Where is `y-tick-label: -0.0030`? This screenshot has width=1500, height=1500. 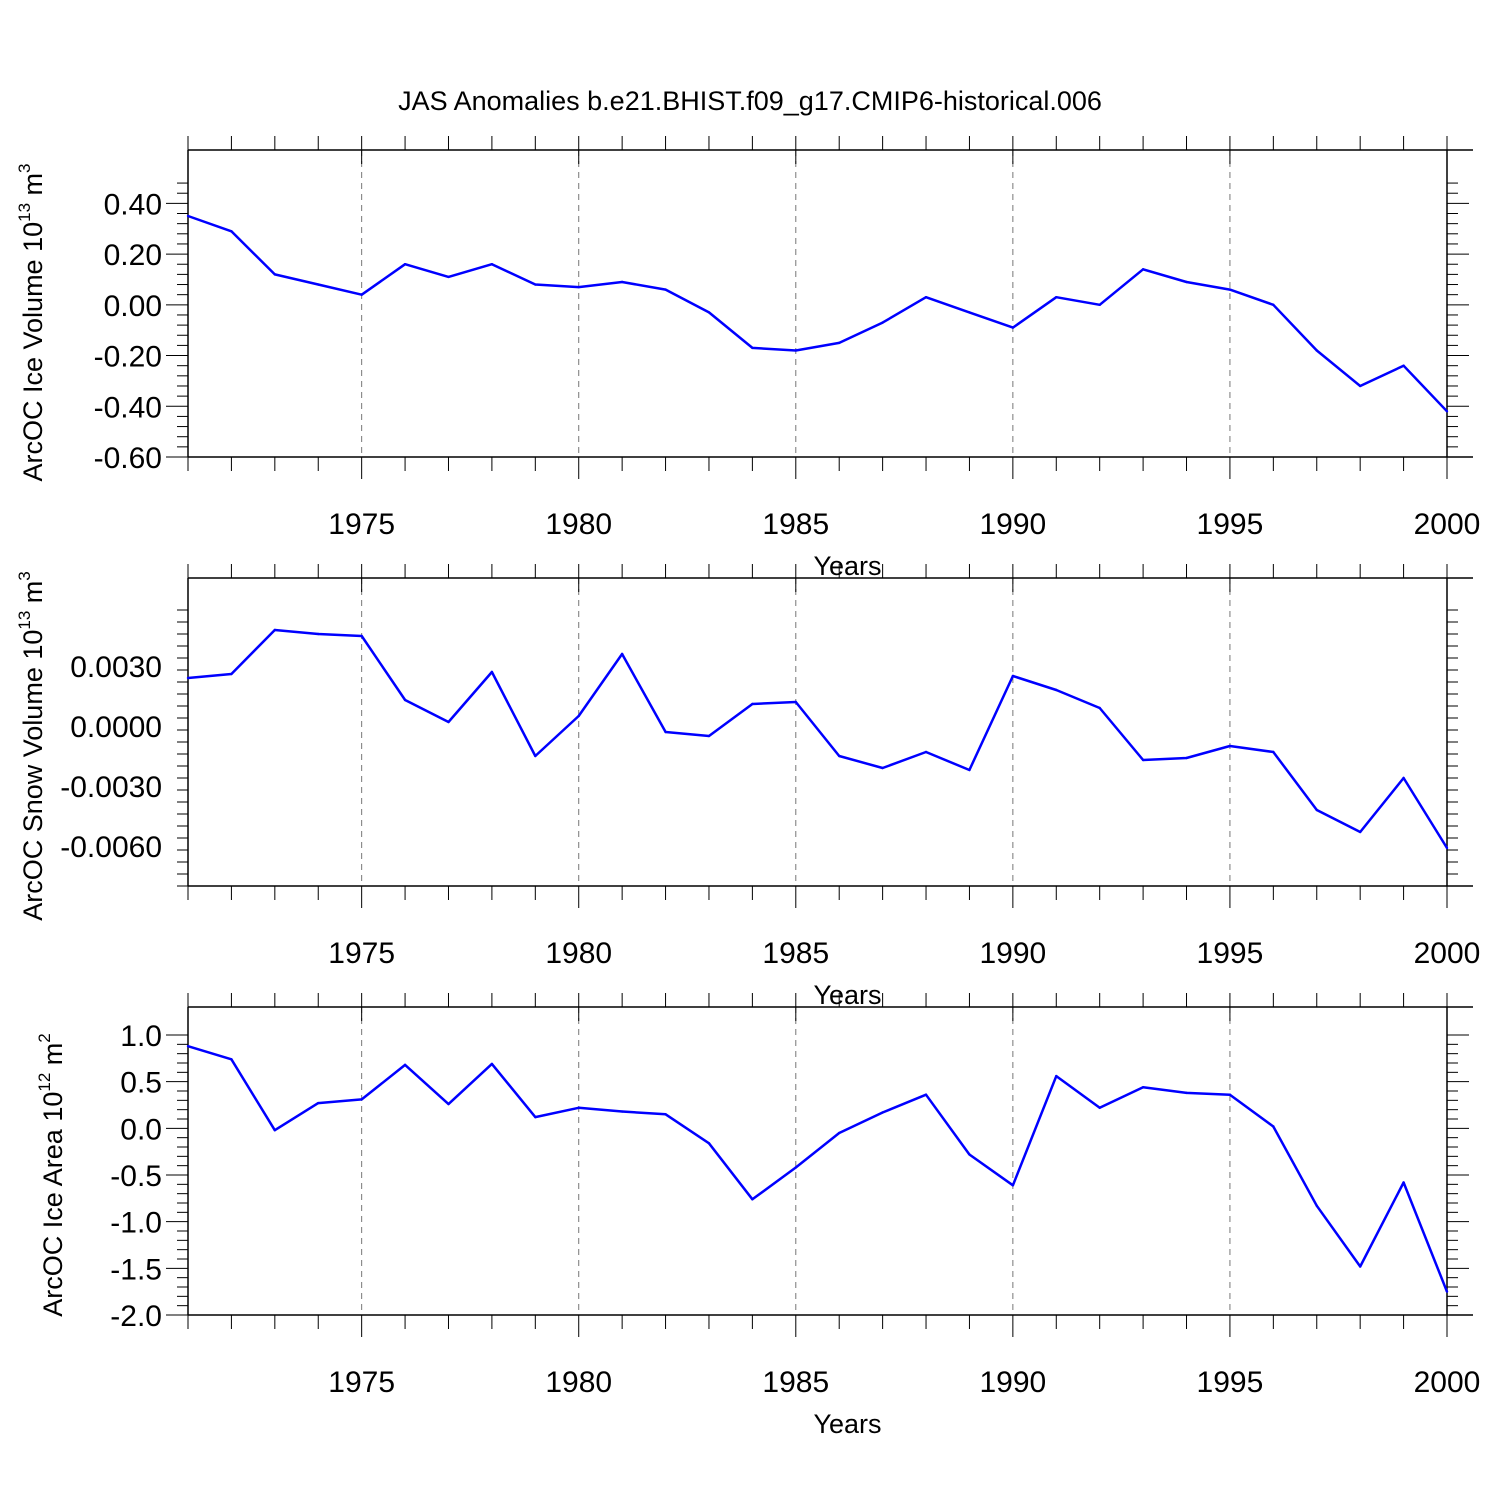
y-tick-label: -0.0030 is located at coordinates (111, 787).